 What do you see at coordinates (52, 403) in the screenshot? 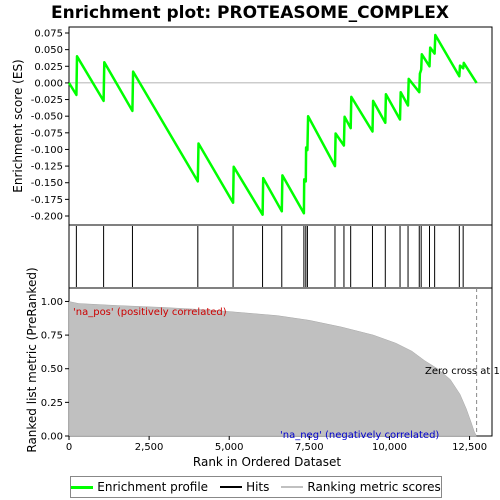
I see `metric-y-tick-label: 0.25` at bounding box center [52, 403].